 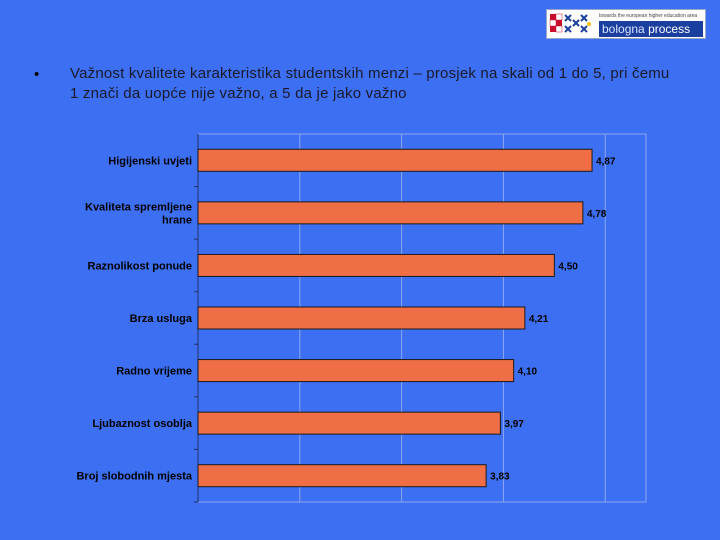 I want to click on bar-value-label: 4,78, so click(x=597, y=214).